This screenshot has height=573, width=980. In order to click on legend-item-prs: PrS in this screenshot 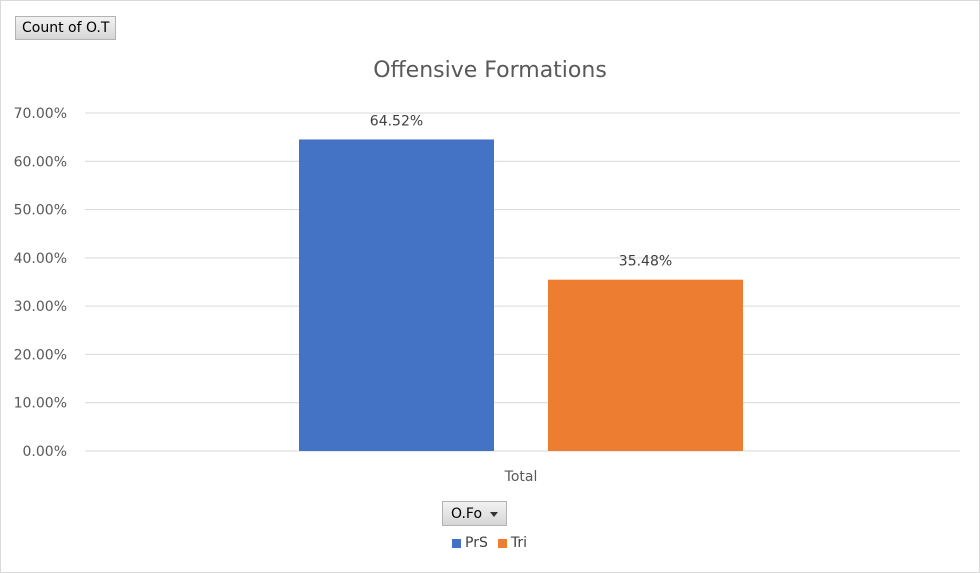, I will do `click(470, 543)`.